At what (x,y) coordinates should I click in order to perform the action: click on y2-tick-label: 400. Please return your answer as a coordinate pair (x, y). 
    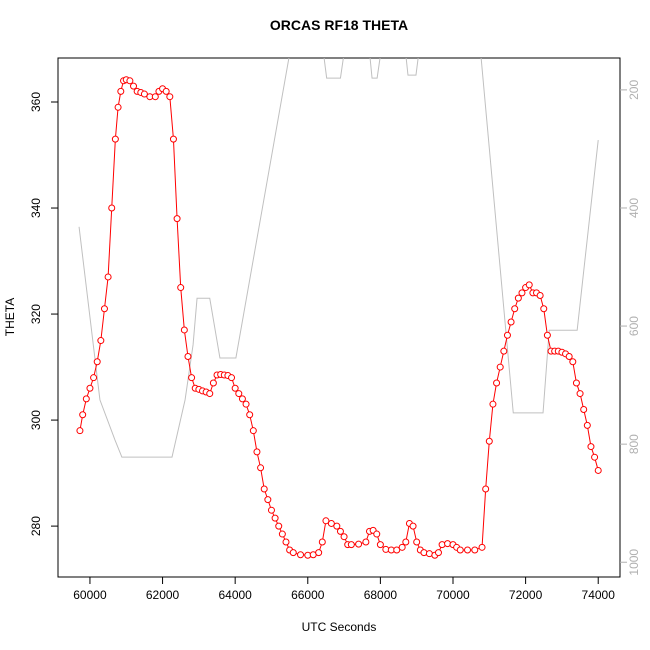
    Looking at the image, I should click on (634, 208).